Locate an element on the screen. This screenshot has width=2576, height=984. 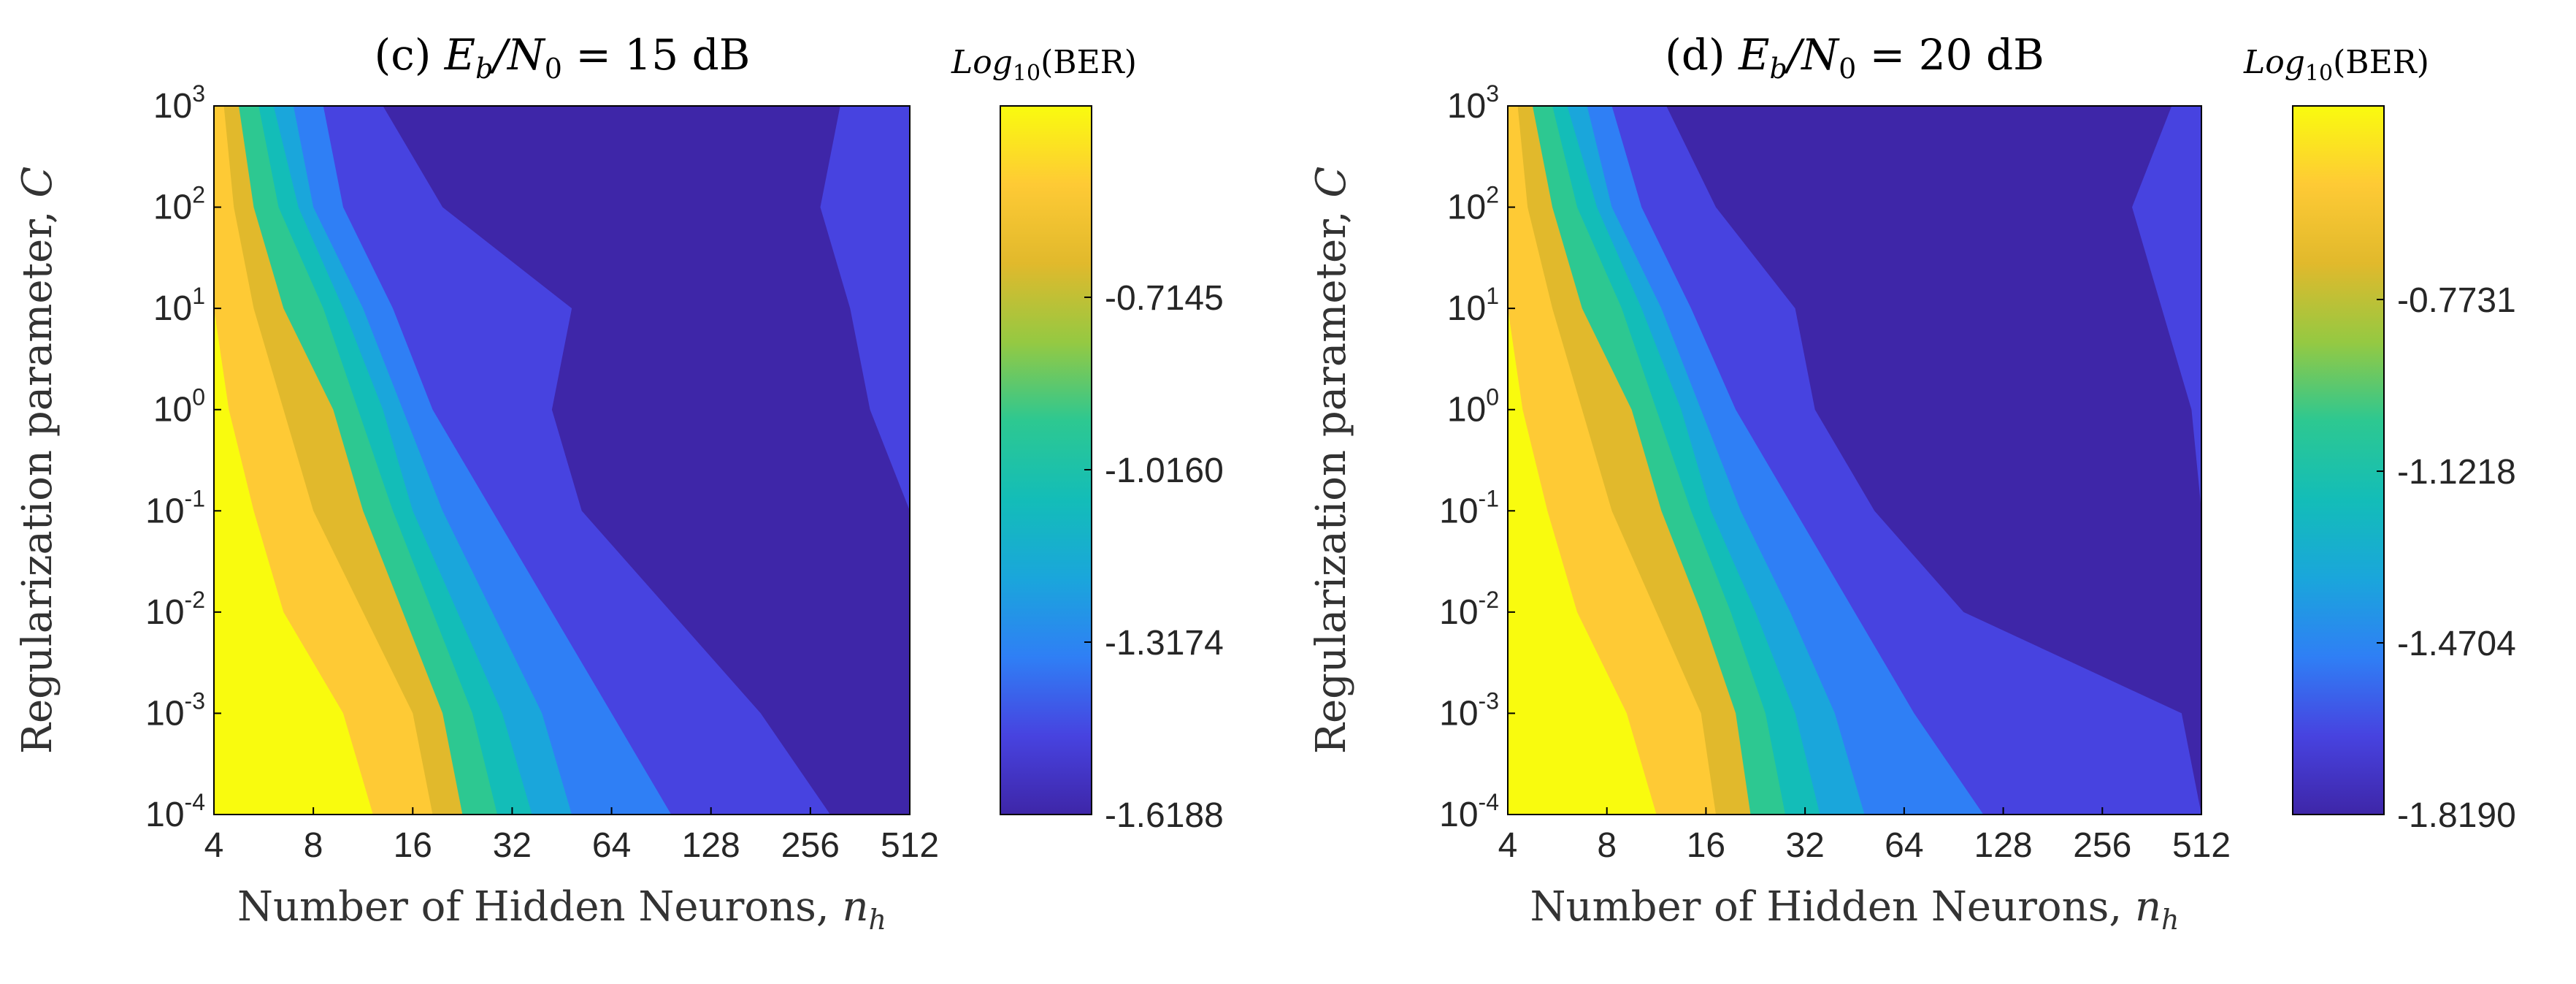
colorbar-tick-label: -1.4704 is located at coordinates (2456, 644).